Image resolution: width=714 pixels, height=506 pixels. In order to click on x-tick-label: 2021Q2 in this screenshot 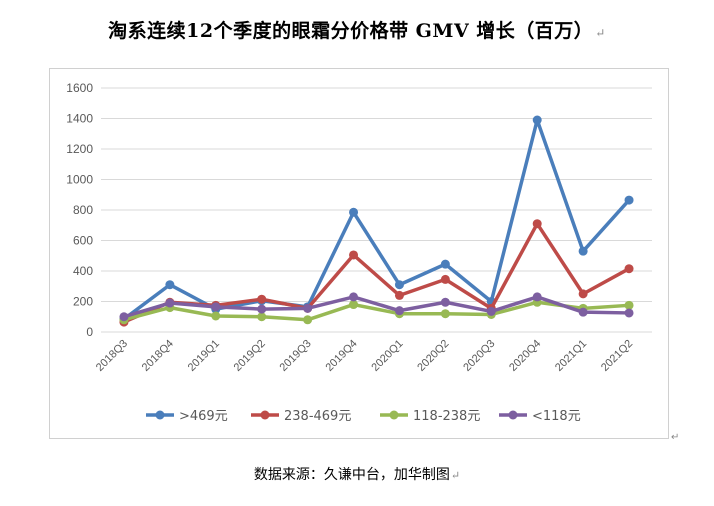, I will do `click(617, 356)`.